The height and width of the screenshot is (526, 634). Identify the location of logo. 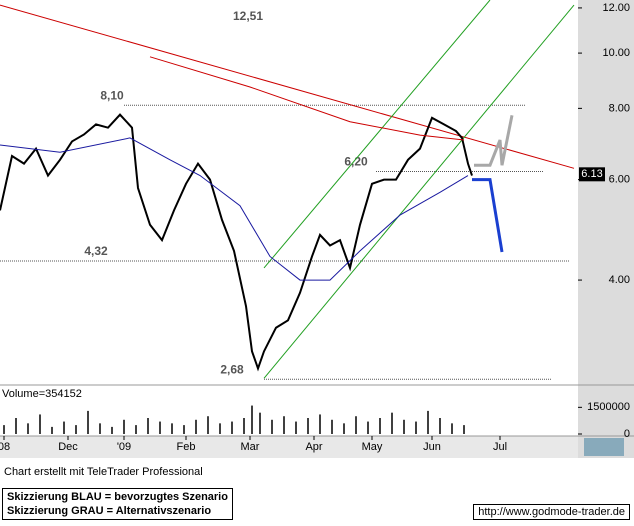
(604, 447).